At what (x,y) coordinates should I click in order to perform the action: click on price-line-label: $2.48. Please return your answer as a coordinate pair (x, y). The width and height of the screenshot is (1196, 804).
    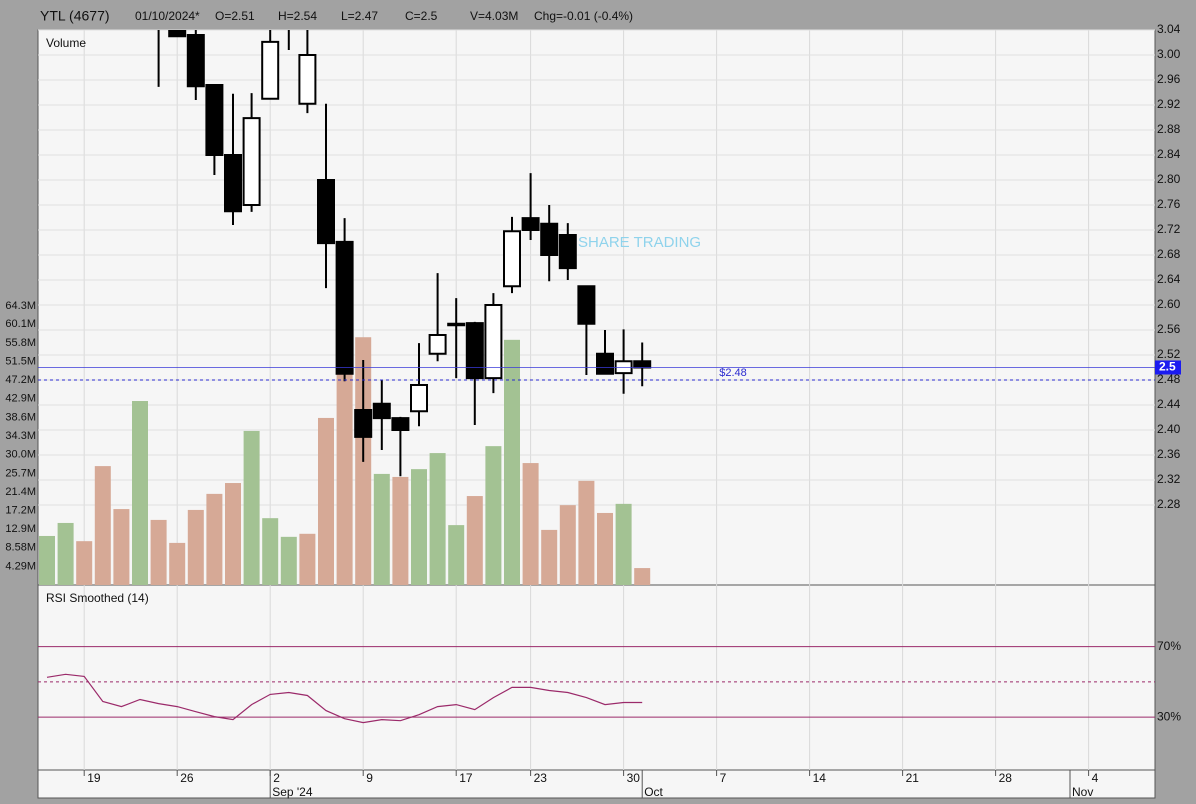
    Looking at the image, I should click on (733, 373).